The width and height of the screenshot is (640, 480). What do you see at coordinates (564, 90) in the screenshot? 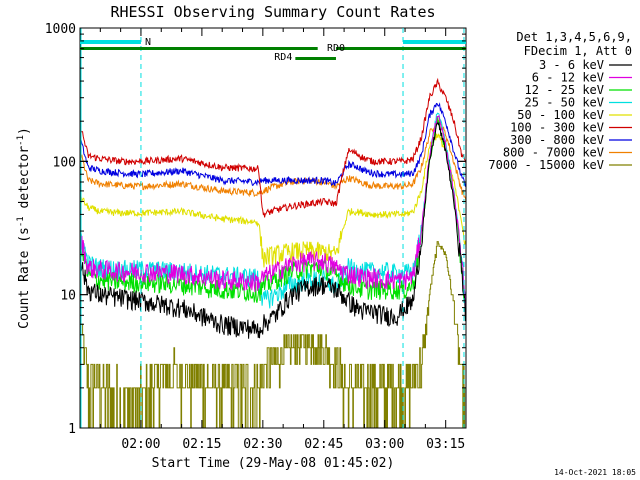
I see `legend-entry-label: 12 - 25 keV` at bounding box center [564, 90].